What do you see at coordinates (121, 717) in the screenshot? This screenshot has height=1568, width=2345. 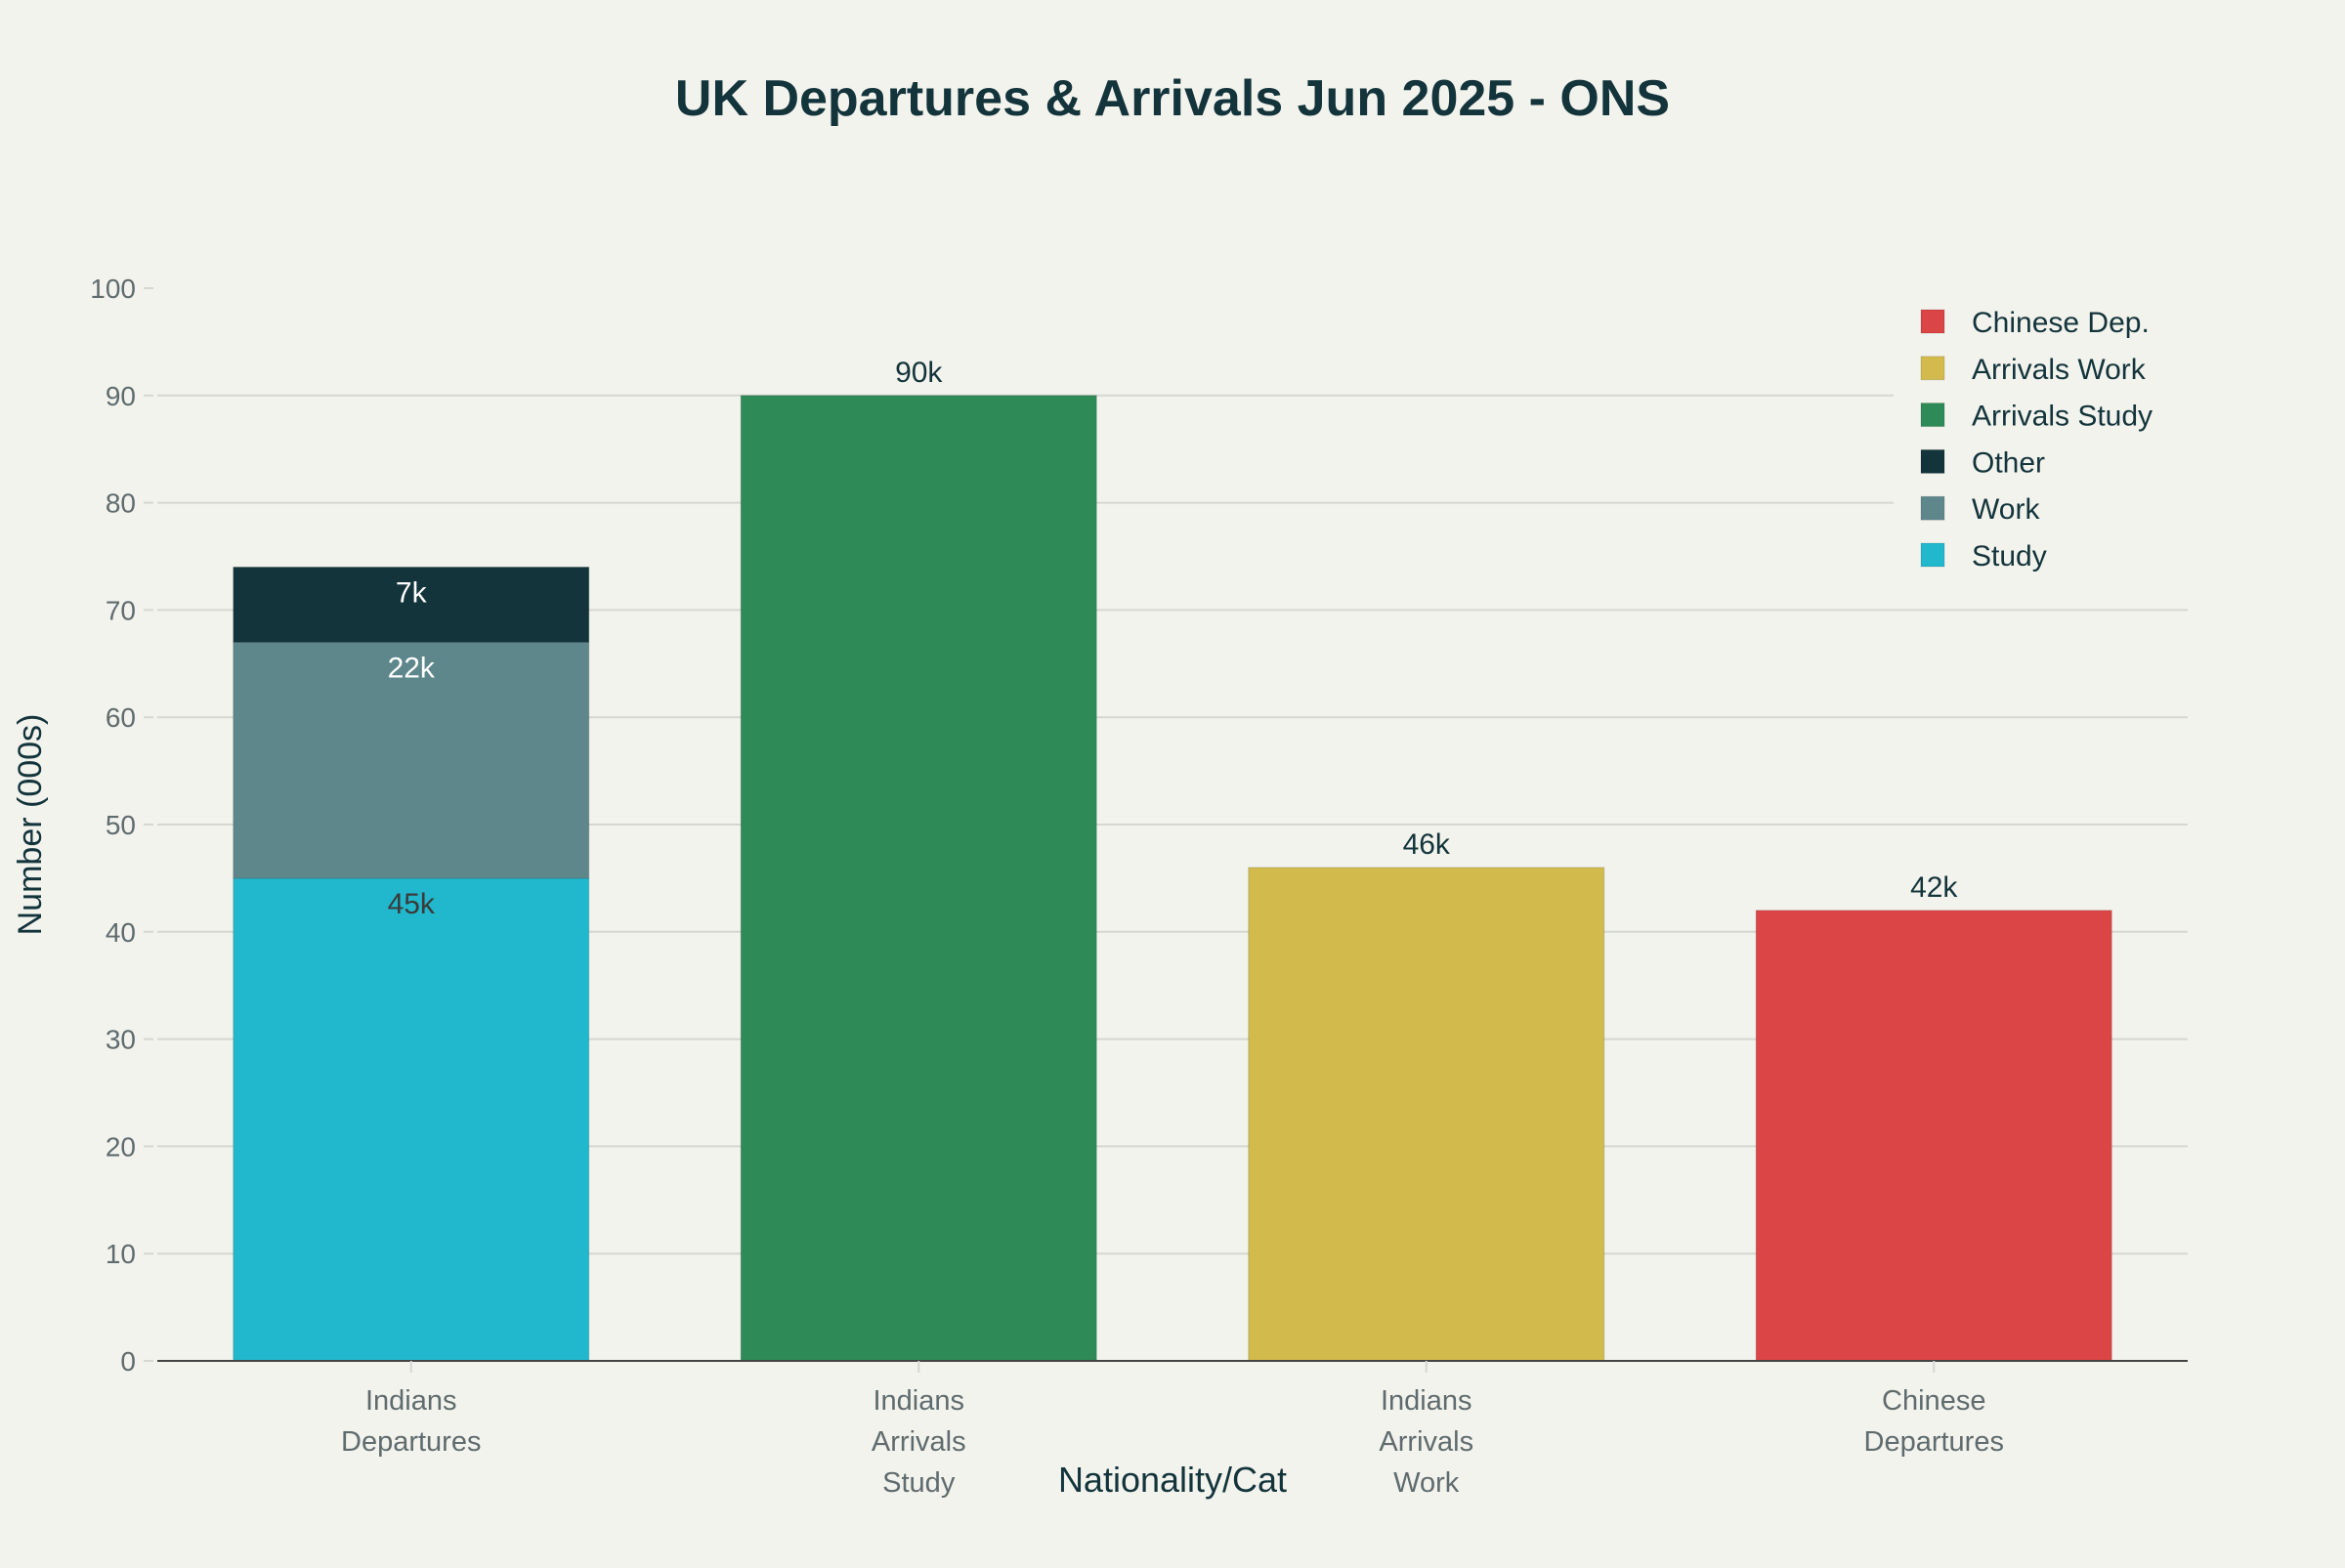 I see `y-tick-label: 60` at bounding box center [121, 717].